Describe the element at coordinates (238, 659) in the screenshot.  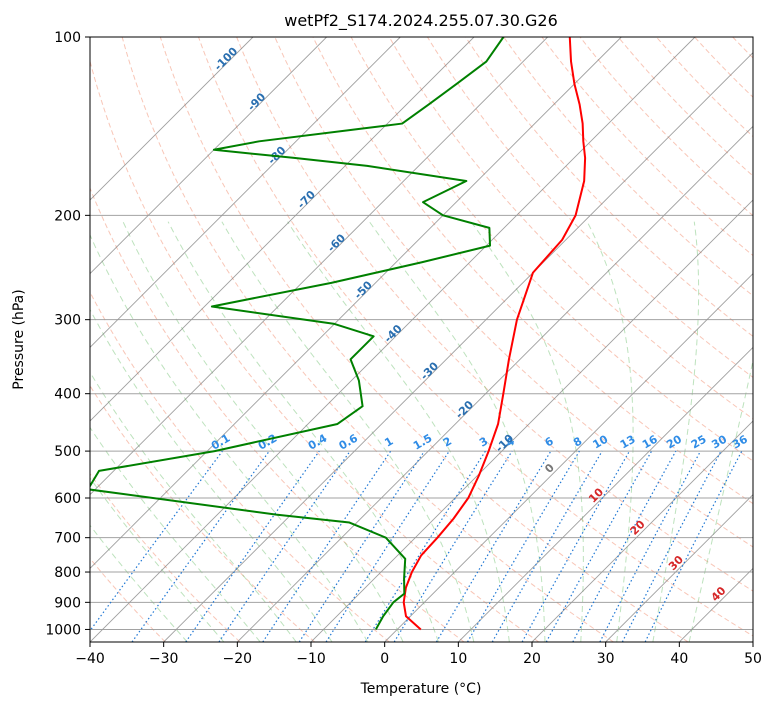
I see `x-tick-label: −20` at that location.